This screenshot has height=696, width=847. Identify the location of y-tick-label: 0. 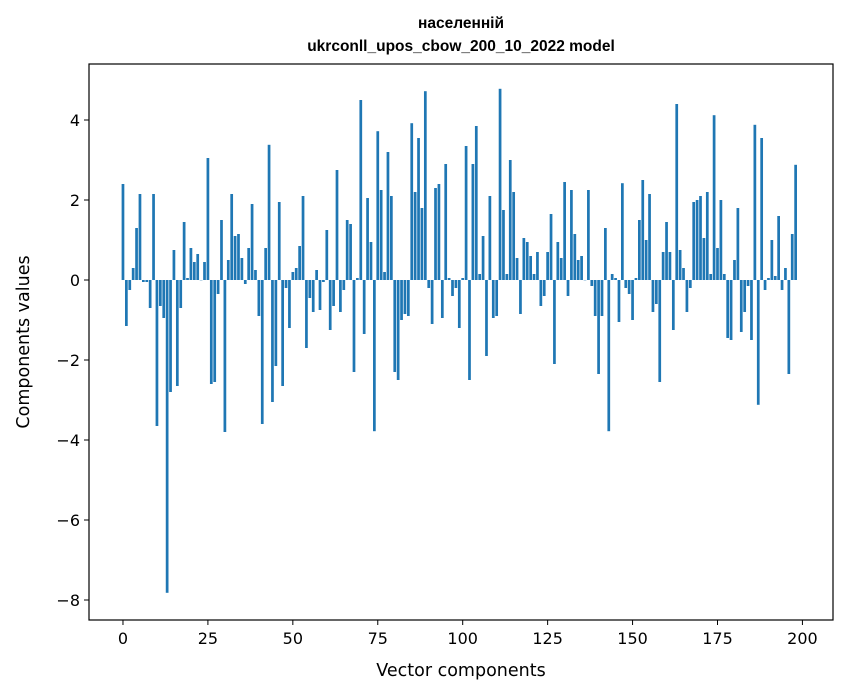
(75, 280).